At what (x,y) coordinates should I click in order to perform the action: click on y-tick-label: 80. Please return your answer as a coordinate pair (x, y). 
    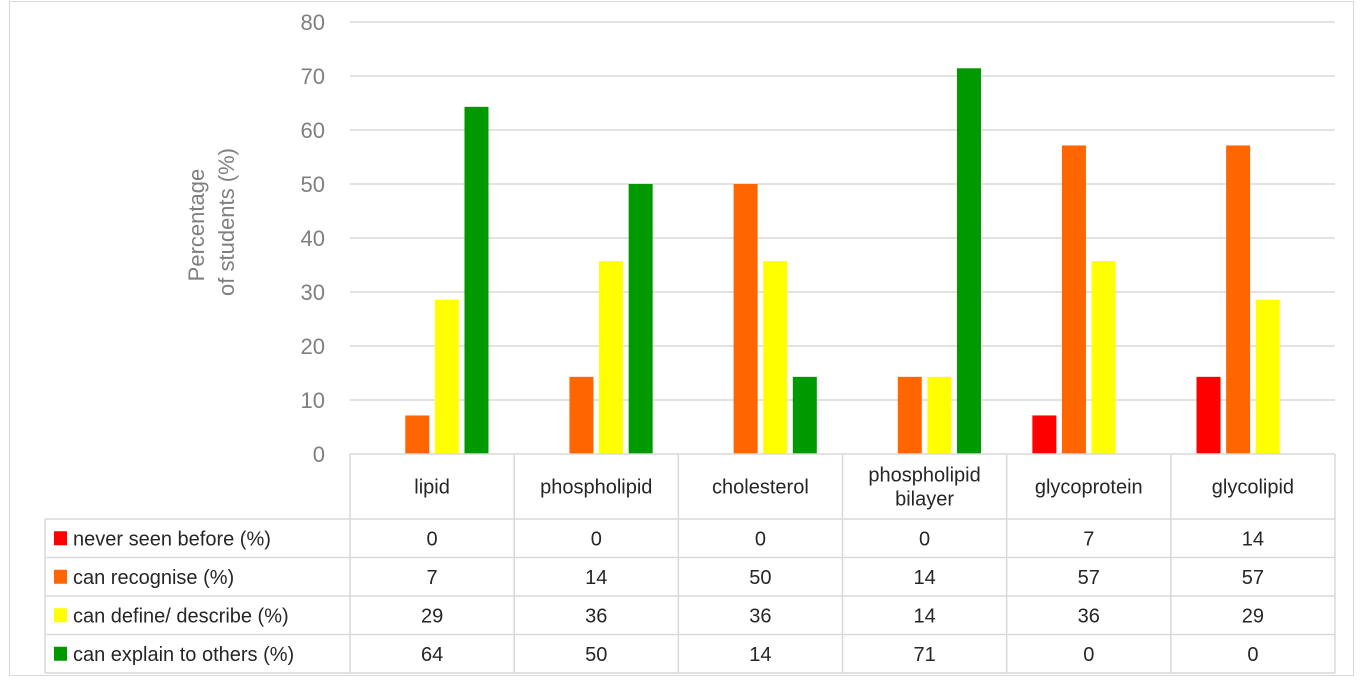
    Looking at the image, I should click on (313, 22).